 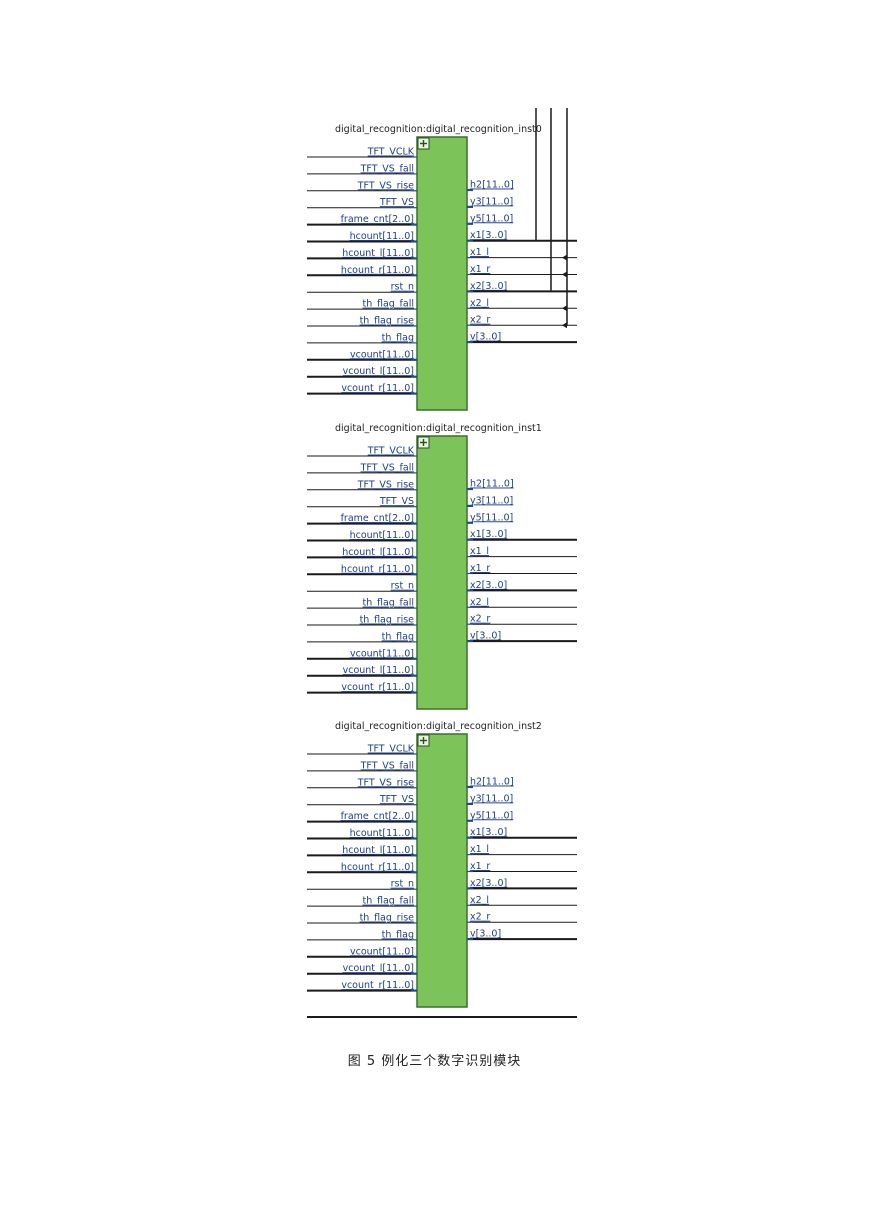 I want to click on figure-caption: 图 5 例化三个数字识别模块, so click(x=434, y=1061).